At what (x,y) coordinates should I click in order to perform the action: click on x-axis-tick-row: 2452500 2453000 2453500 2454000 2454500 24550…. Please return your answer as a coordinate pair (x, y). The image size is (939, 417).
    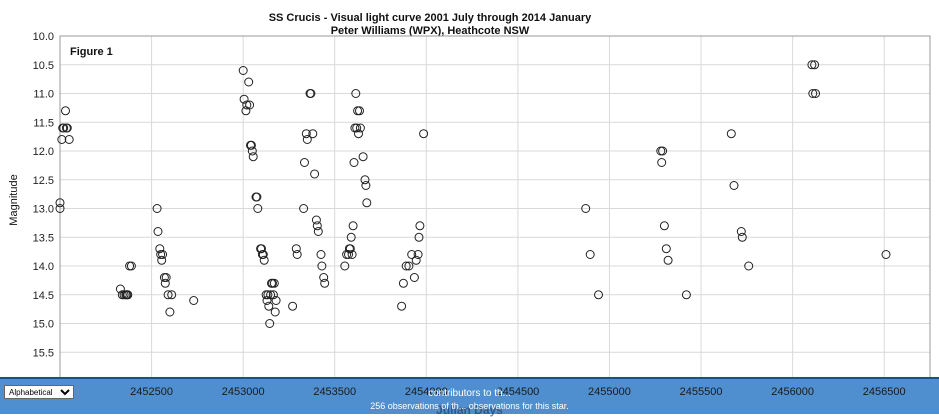
    Looking at the image, I should click on (469, 393).